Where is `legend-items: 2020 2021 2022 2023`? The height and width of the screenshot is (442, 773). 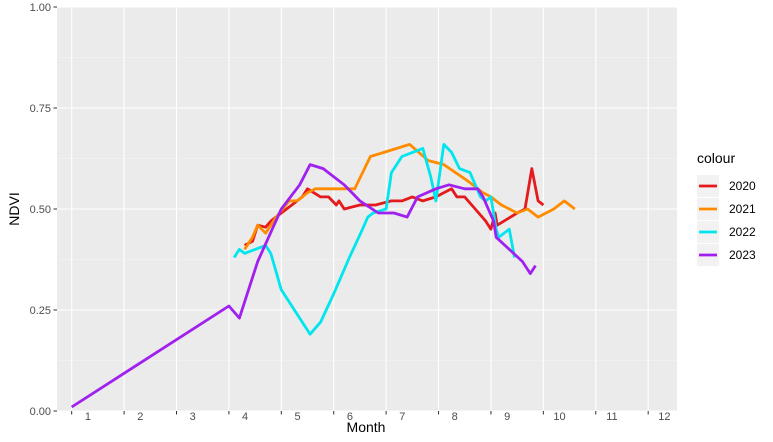 legend-items: 2020 2021 2022 2023 is located at coordinates (726, 220).